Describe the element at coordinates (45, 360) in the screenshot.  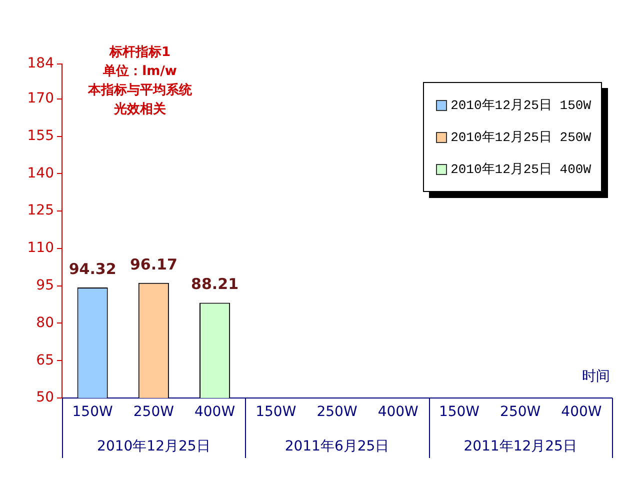
I see `y-tick-label: 65` at that location.